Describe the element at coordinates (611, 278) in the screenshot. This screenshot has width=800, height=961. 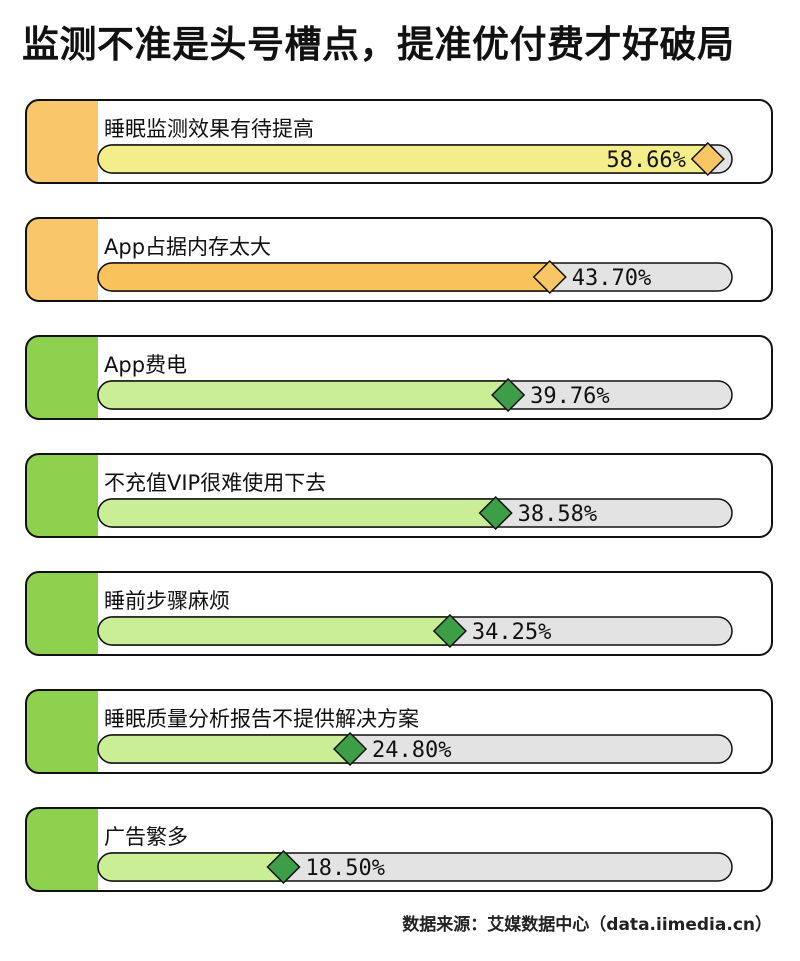
I see `value-label: 43.70%` at that location.